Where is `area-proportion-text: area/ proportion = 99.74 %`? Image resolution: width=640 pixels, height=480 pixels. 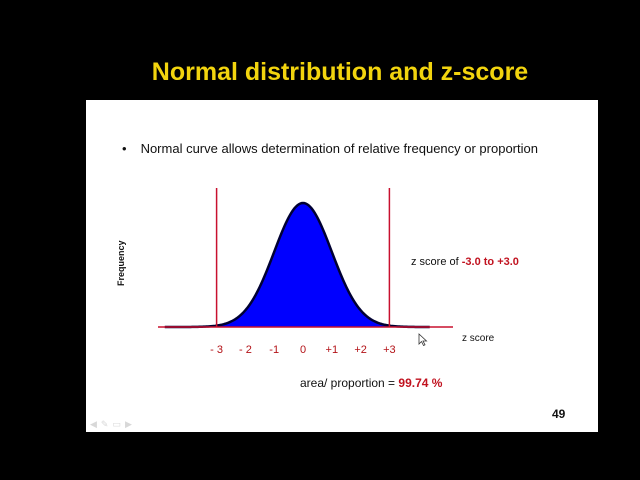 area-proportion-text: area/ proportion = 99.74 % is located at coordinates (371, 383).